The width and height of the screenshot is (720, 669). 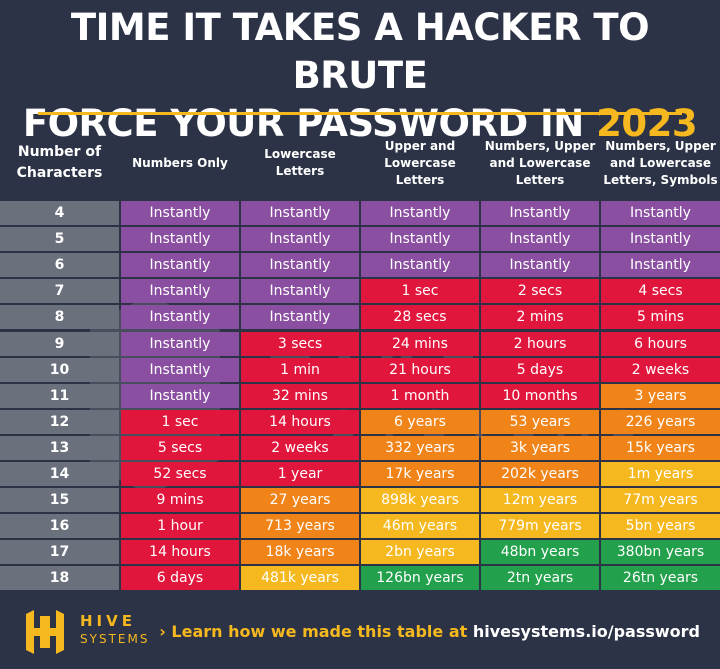 I want to click on table-cell: 1 month, so click(x=420, y=396).